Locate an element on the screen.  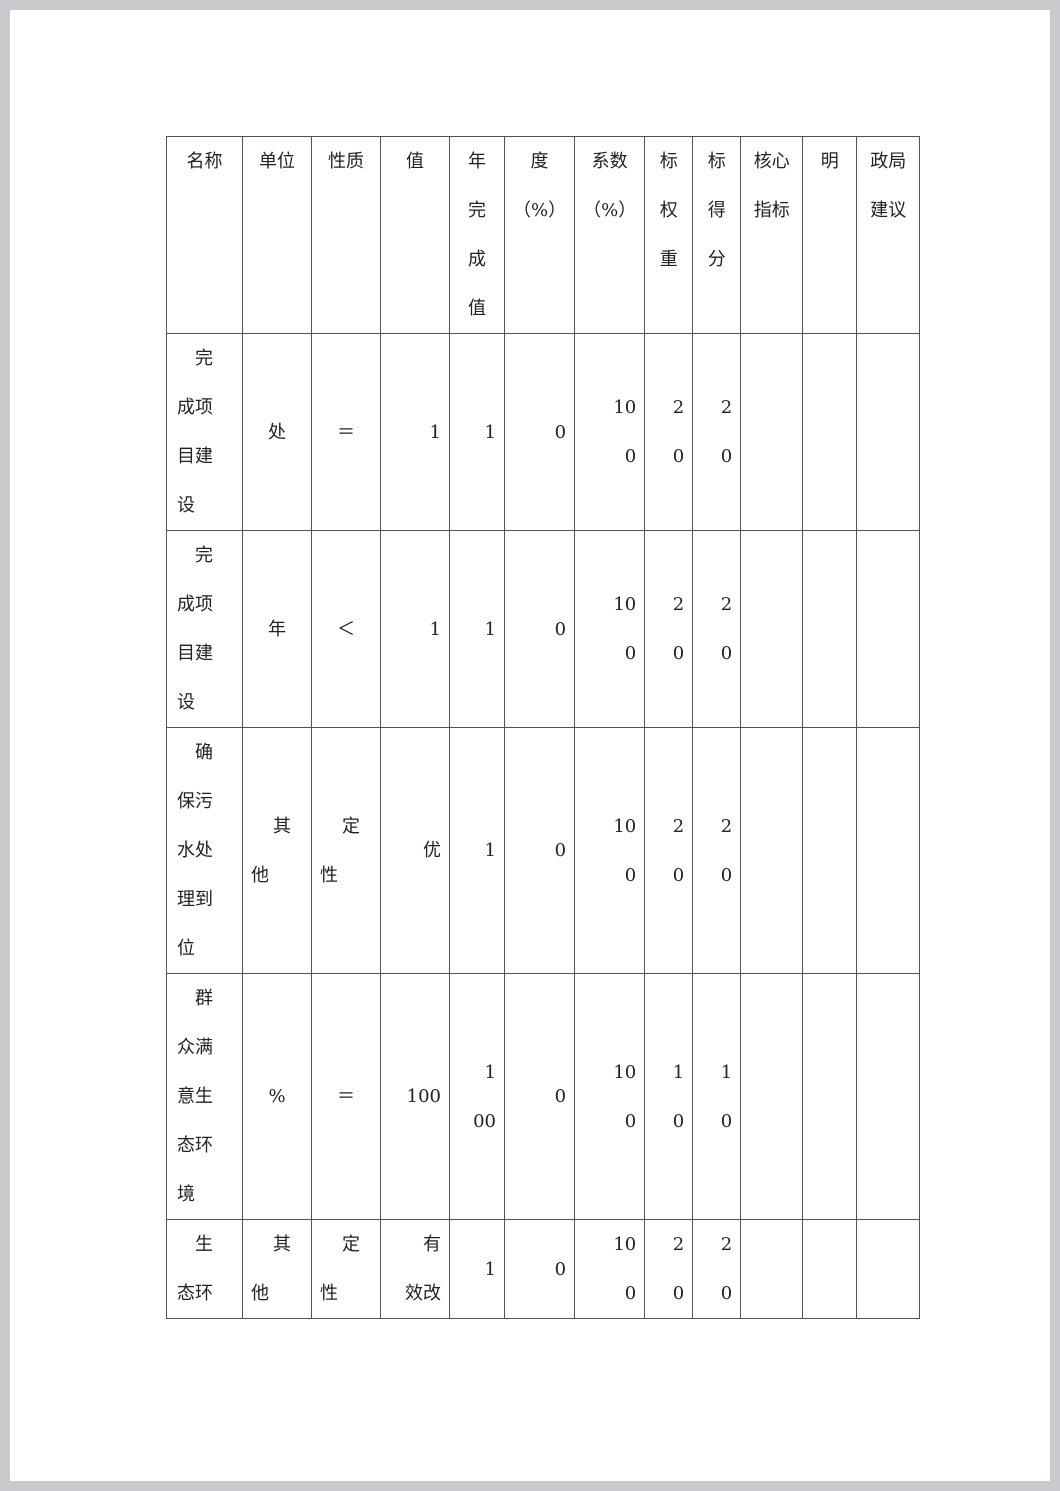
table-row: 群众满 意生 态环境% ＝ 100 1 00 0 10 0 1 0 1 0 is located at coordinates (543, 1096).